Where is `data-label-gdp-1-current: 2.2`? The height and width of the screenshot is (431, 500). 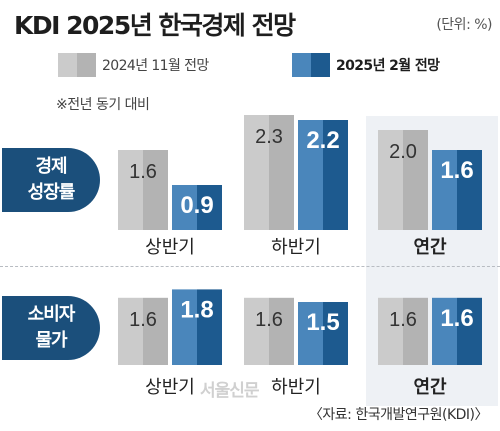
data-label-gdp-1-current: 2.2 is located at coordinates (322, 140).